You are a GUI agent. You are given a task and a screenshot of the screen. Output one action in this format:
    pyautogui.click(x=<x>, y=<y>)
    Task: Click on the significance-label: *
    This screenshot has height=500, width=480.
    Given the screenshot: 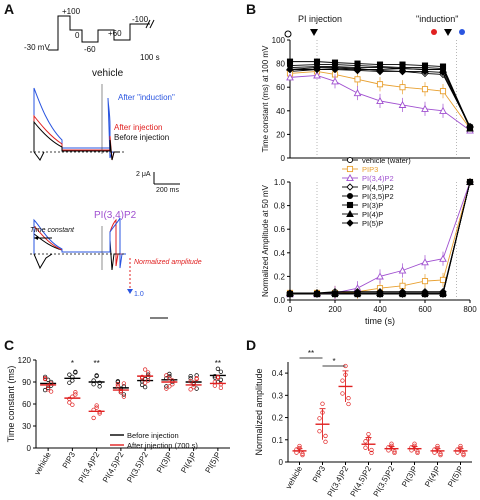 What is the action you would take?
    pyautogui.click(x=72, y=363)
    